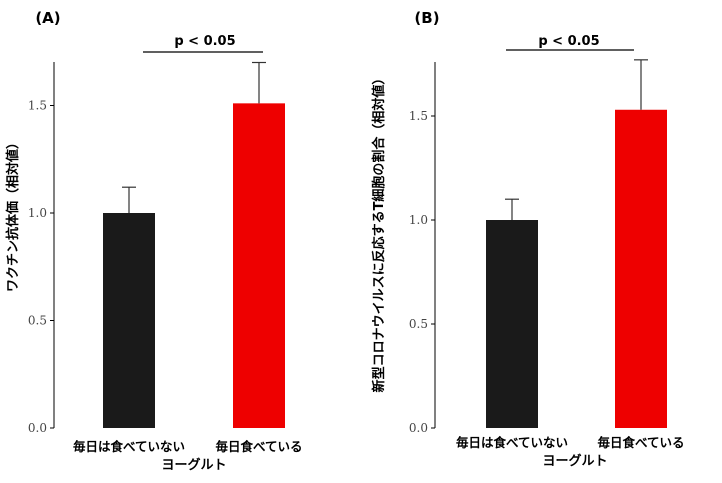 This screenshot has width=722, height=483. I want to click on panel-label: (A), so click(47, 18).